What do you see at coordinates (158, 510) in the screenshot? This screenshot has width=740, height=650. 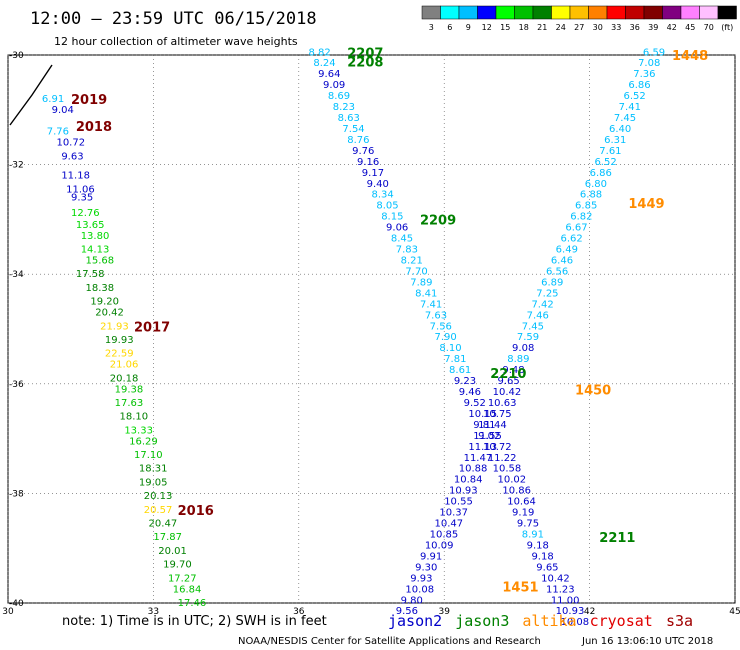 I see `wave-height-value: 20.57` at bounding box center [158, 510].